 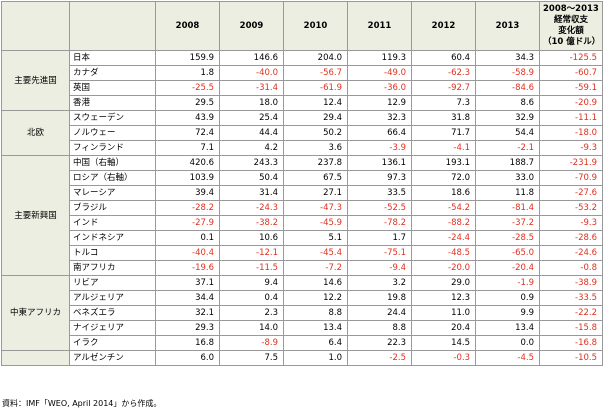 What do you see at coordinates (507, 118) in the screenshot?
I see `value-cell: 32.9` at bounding box center [507, 118].